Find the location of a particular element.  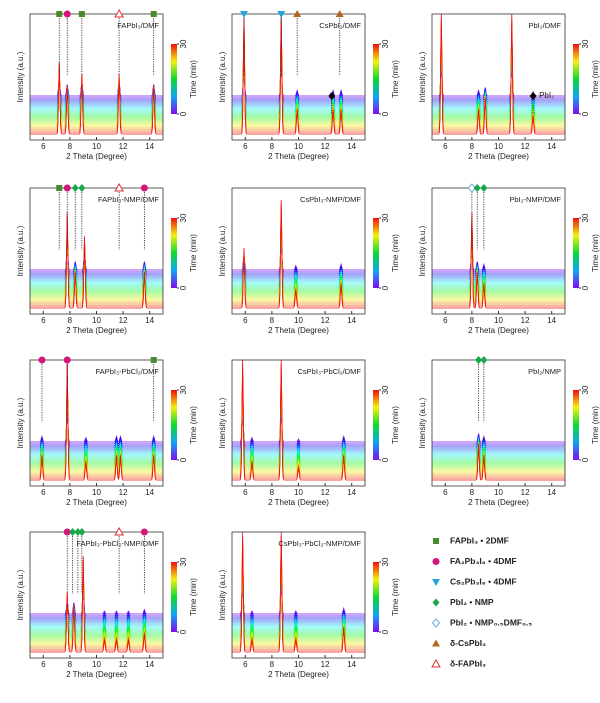

panel-title: FAPbI₃-PbCl₂-NMP/DMF is located at coordinates (117, 543).